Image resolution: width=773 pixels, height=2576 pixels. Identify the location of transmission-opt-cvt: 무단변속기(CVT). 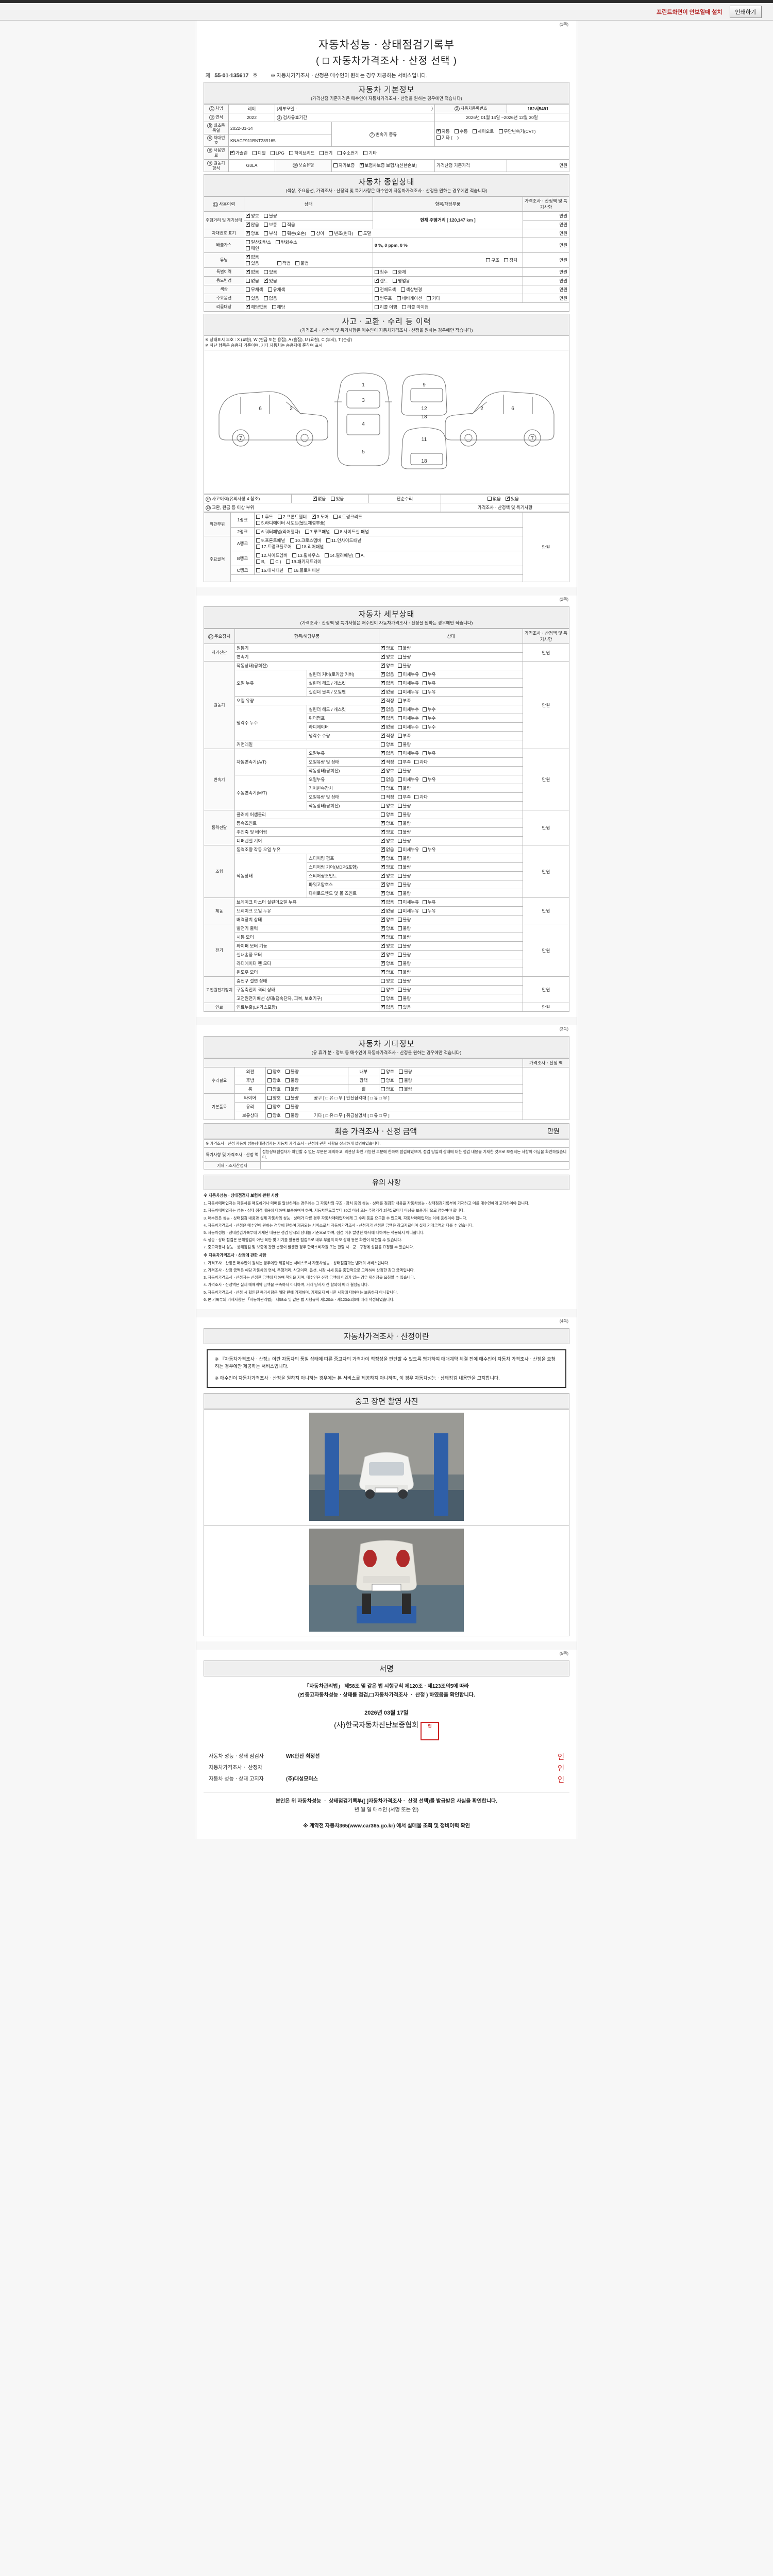
(516, 131).